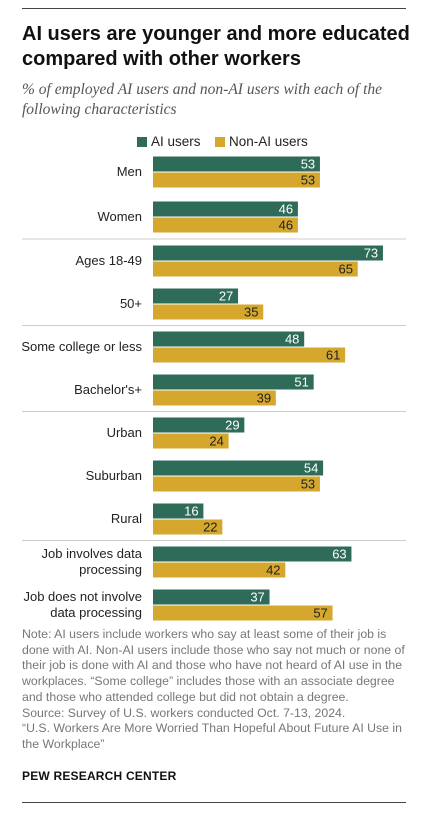 The image size is (439, 817). I want to click on value-label-ai: 29, so click(232, 425).